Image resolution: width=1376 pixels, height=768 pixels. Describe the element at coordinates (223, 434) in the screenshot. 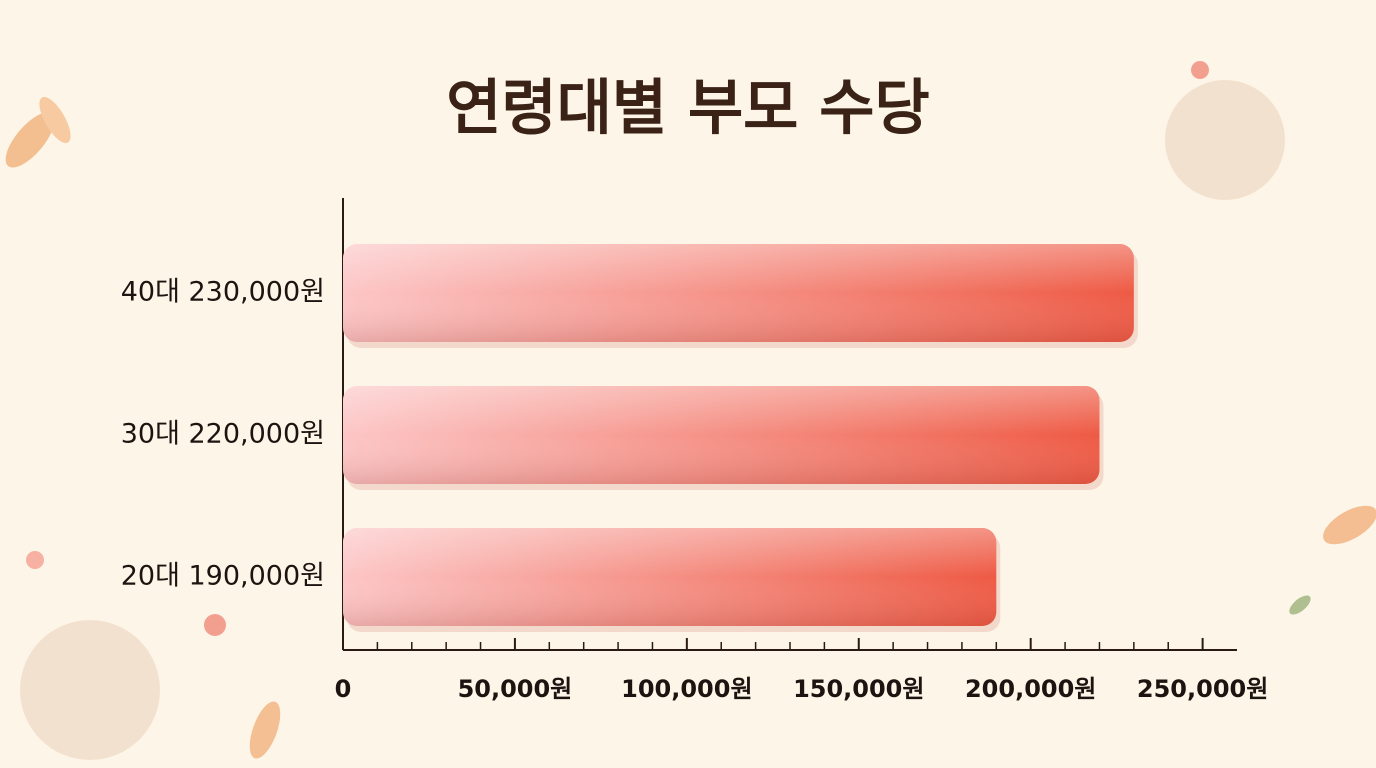

I see `y-tick-label: 30대 220,000원` at that location.